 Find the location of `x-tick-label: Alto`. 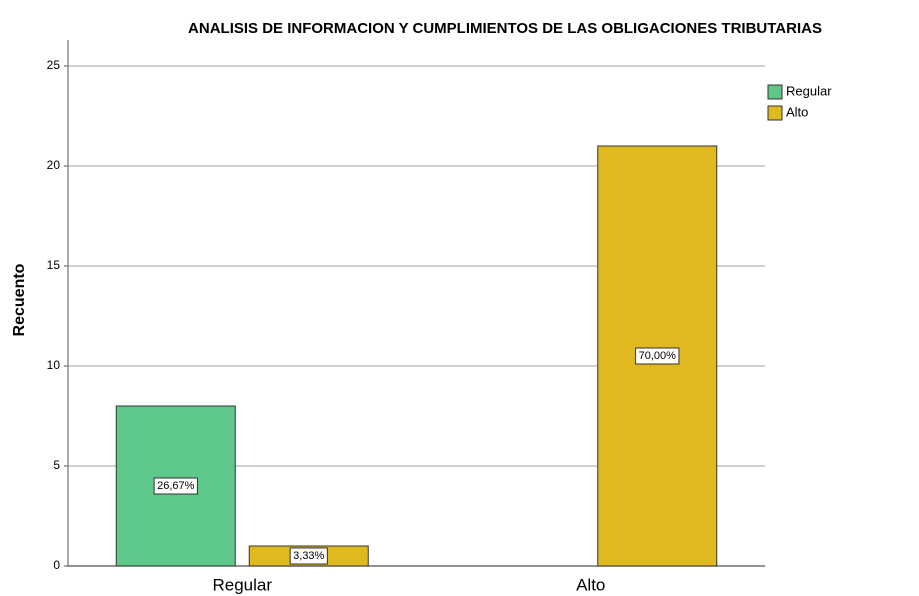

x-tick-label: Alto is located at coordinates (590, 584).